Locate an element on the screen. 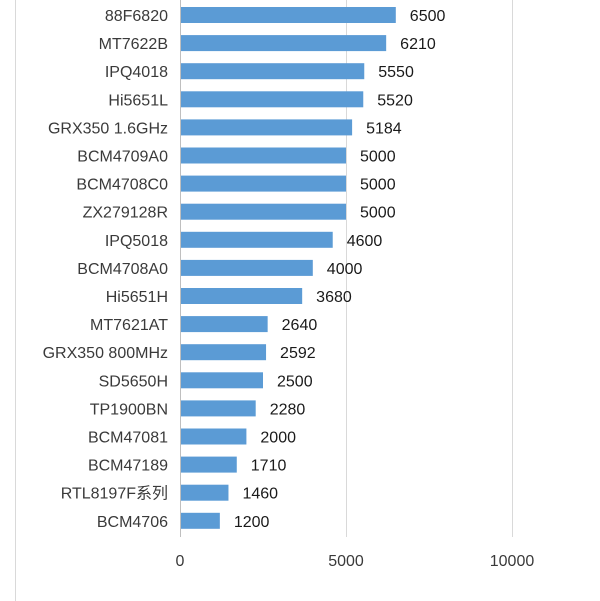  value-label-0: 6500 is located at coordinates (428, 16).